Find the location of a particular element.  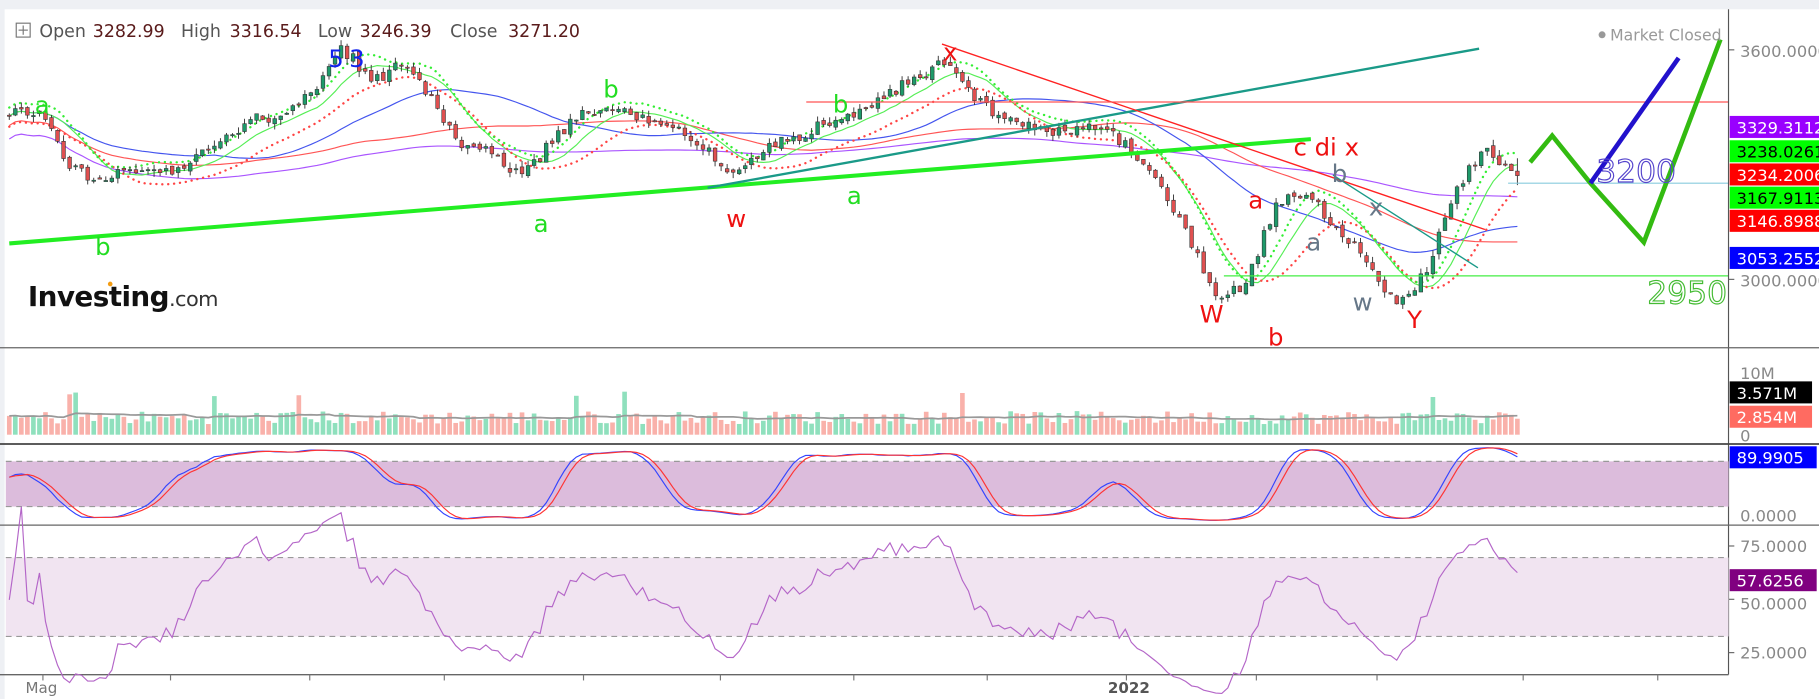

green-forecast-zigzag is located at coordinates (1625, 142).